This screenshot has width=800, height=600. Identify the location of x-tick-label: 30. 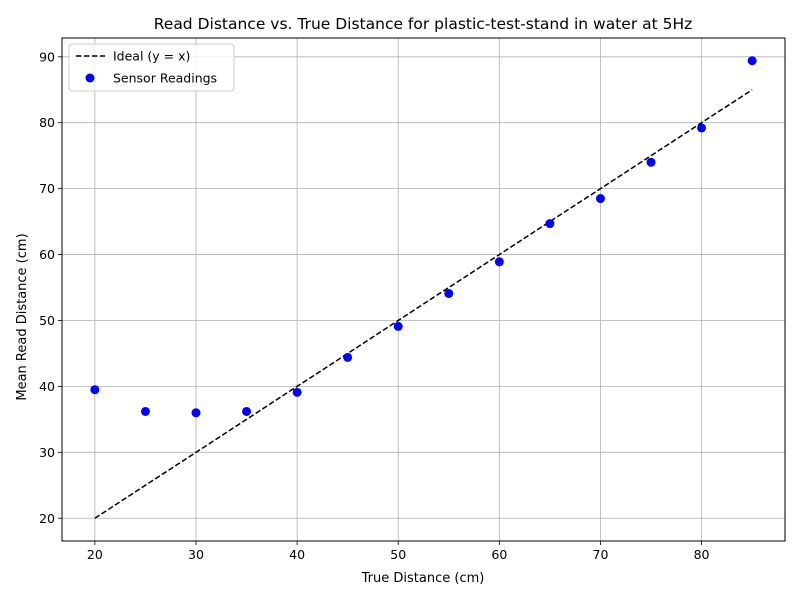
(196, 554).